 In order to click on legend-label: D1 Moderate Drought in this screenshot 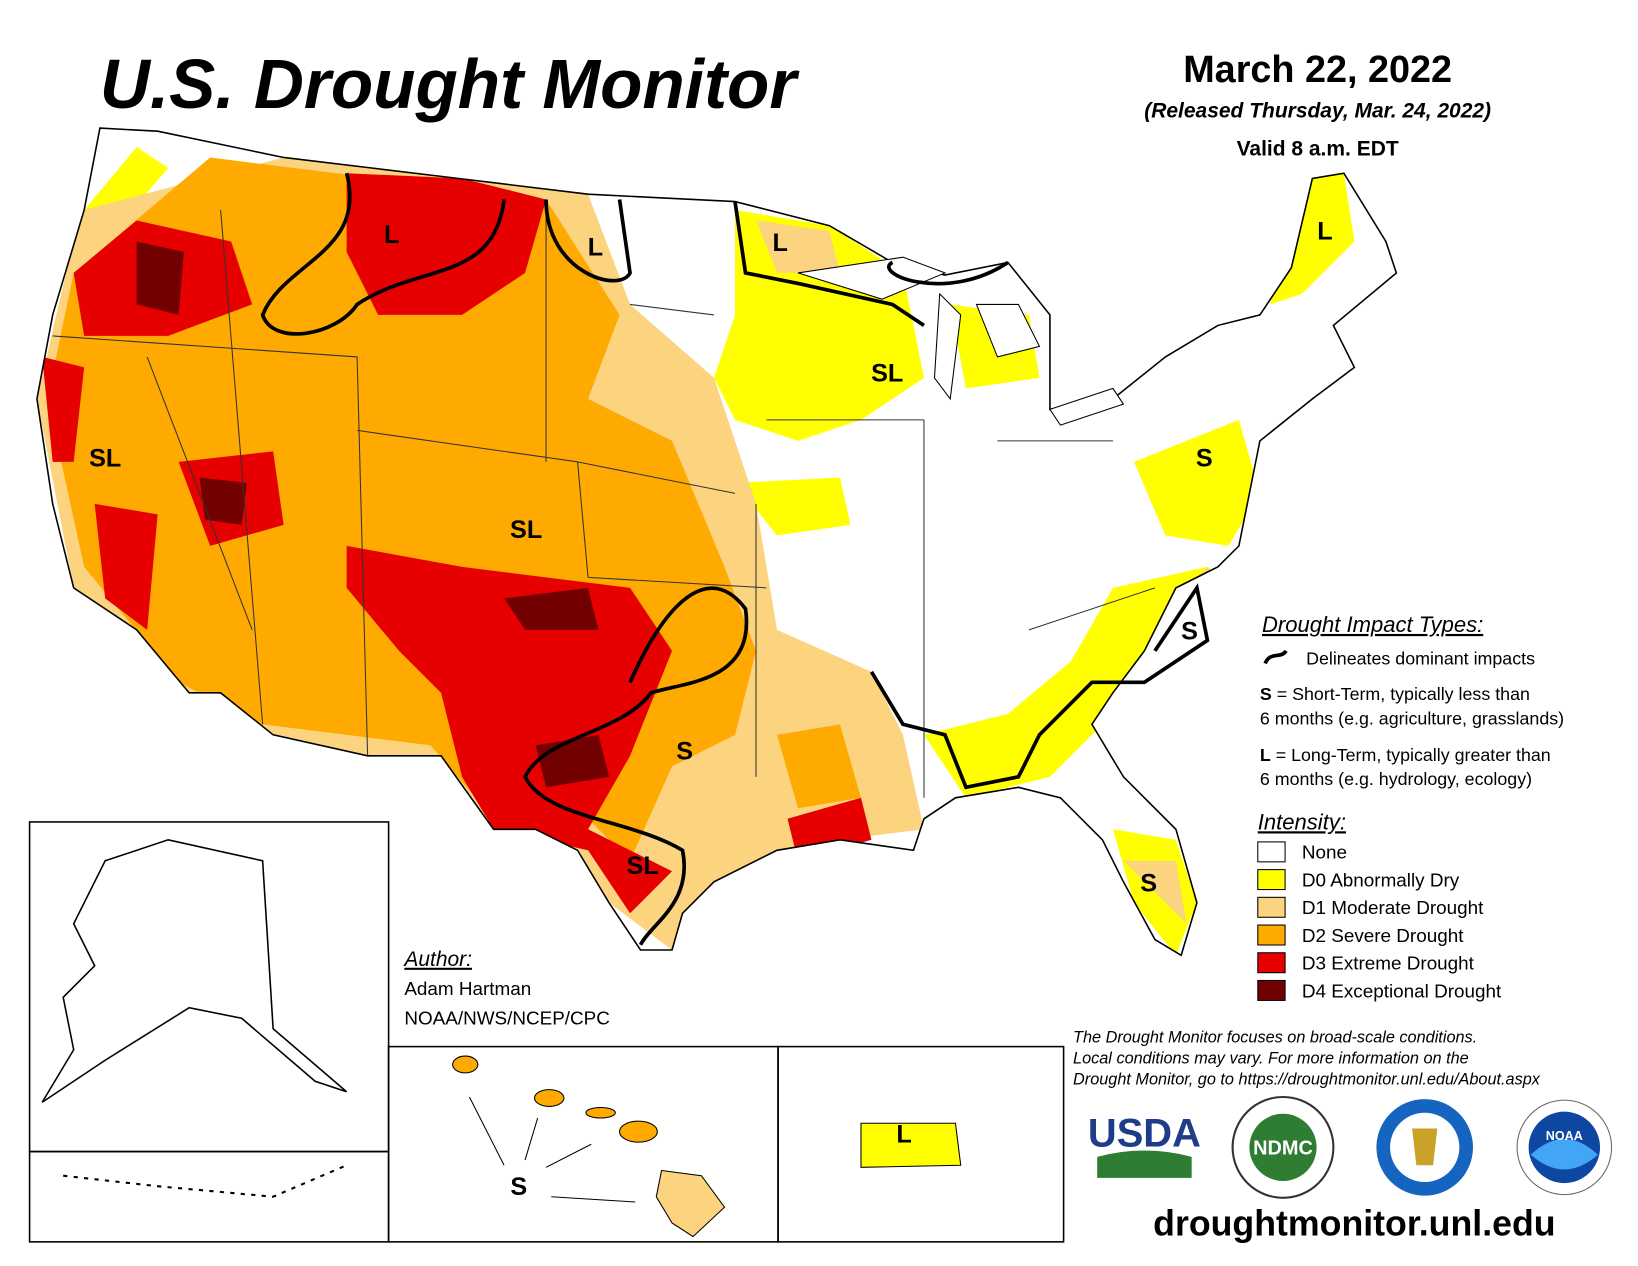, I will do `click(1393, 908)`.